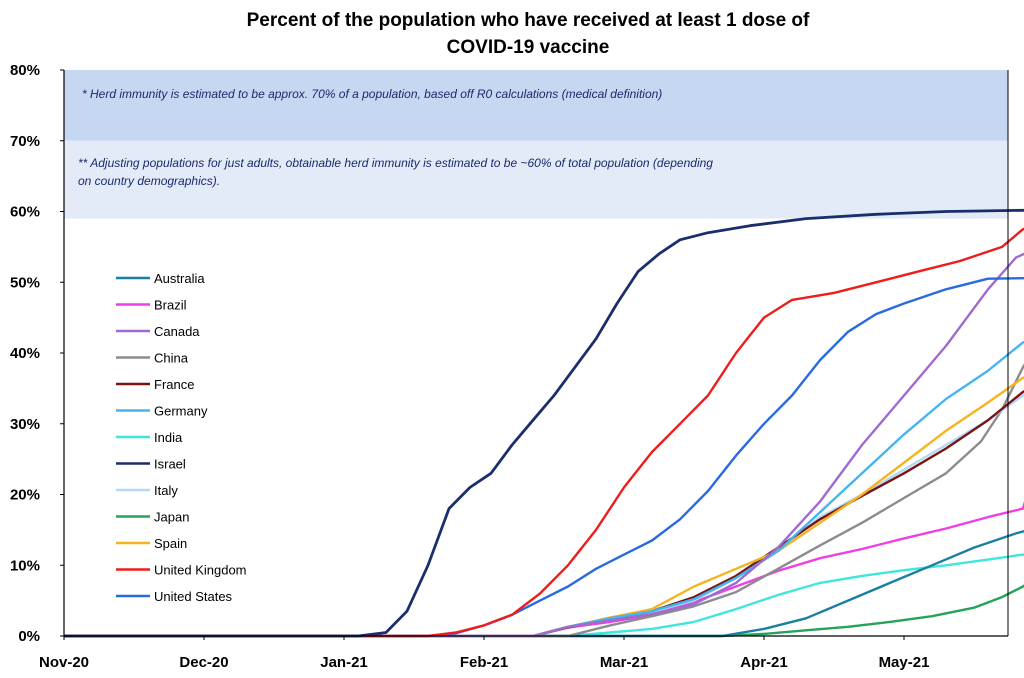 The image size is (1024, 678). What do you see at coordinates (179, 278) in the screenshot?
I see `legend-label-australia: Australia` at bounding box center [179, 278].